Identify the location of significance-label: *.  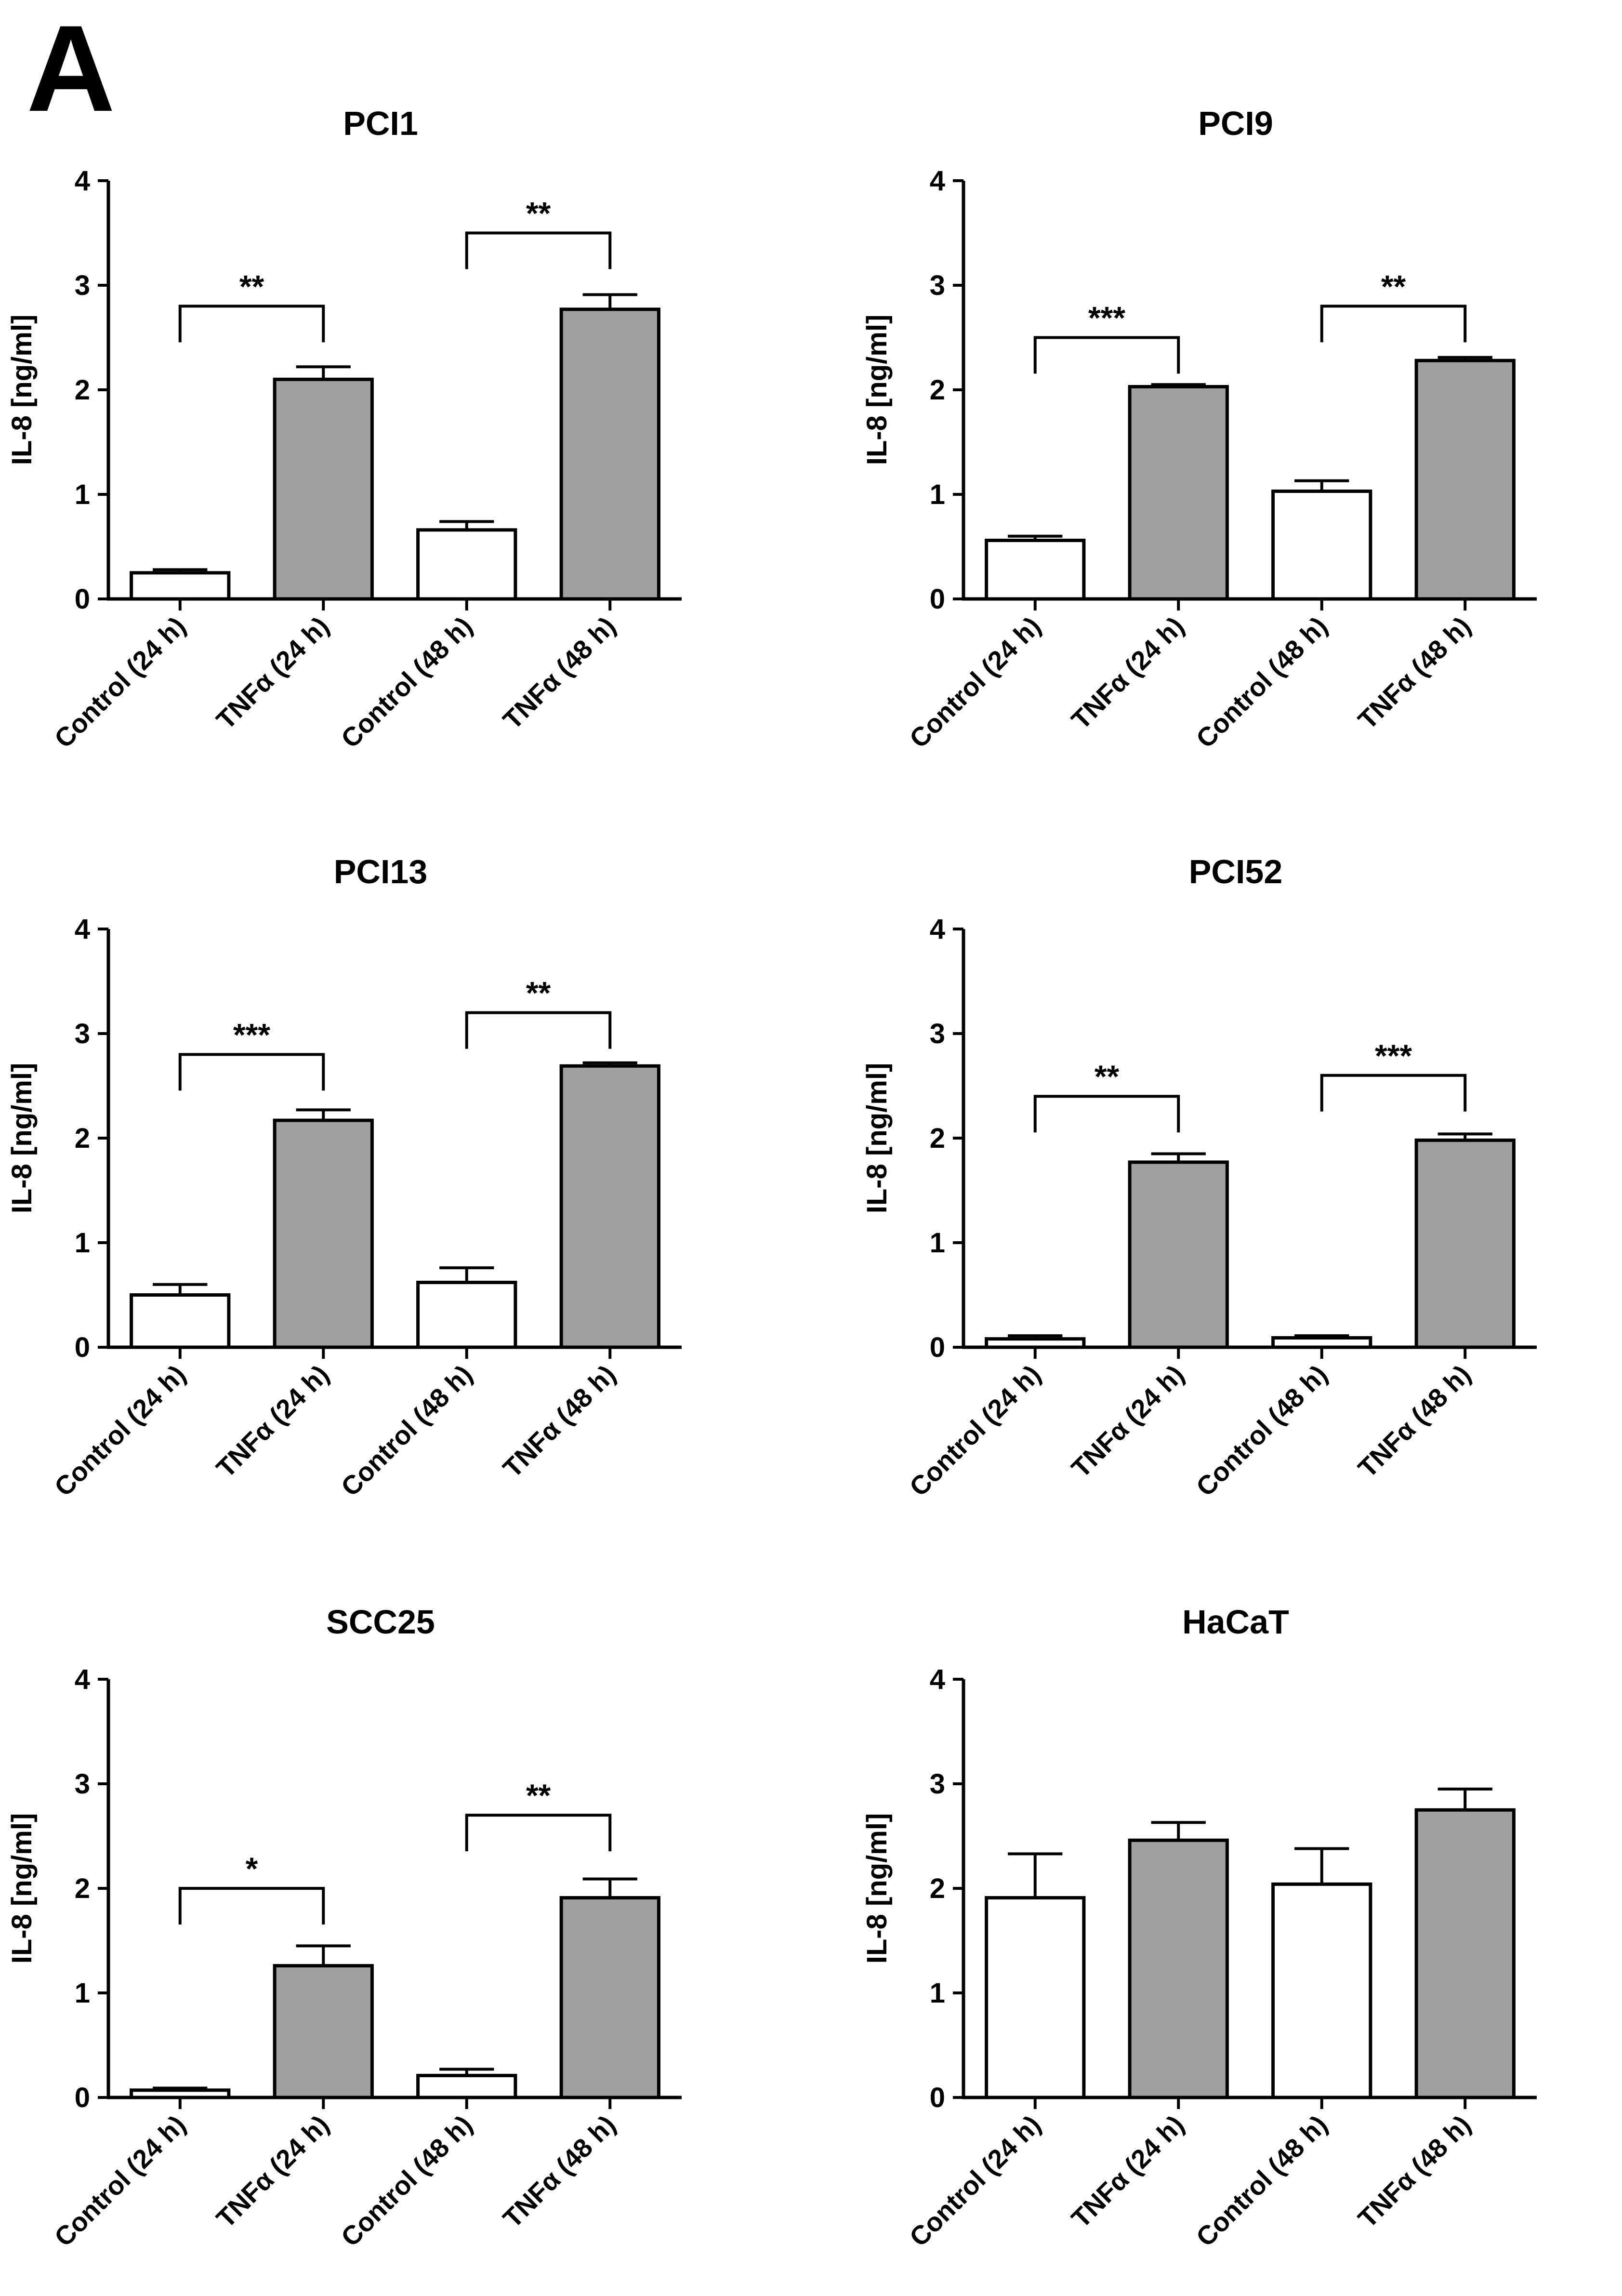
(252, 1868).